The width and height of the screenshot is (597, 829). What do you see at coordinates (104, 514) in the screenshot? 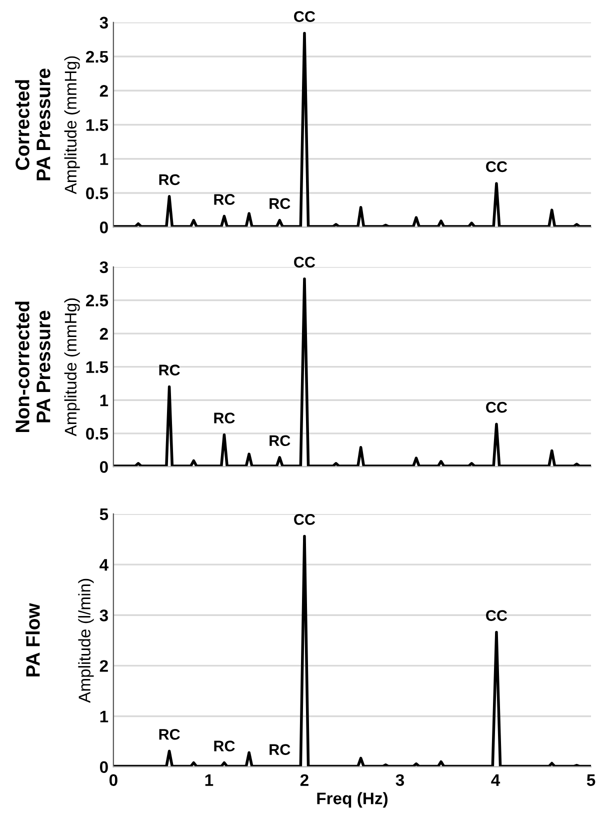
I see `y-tick-label: 5` at bounding box center [104, 514].